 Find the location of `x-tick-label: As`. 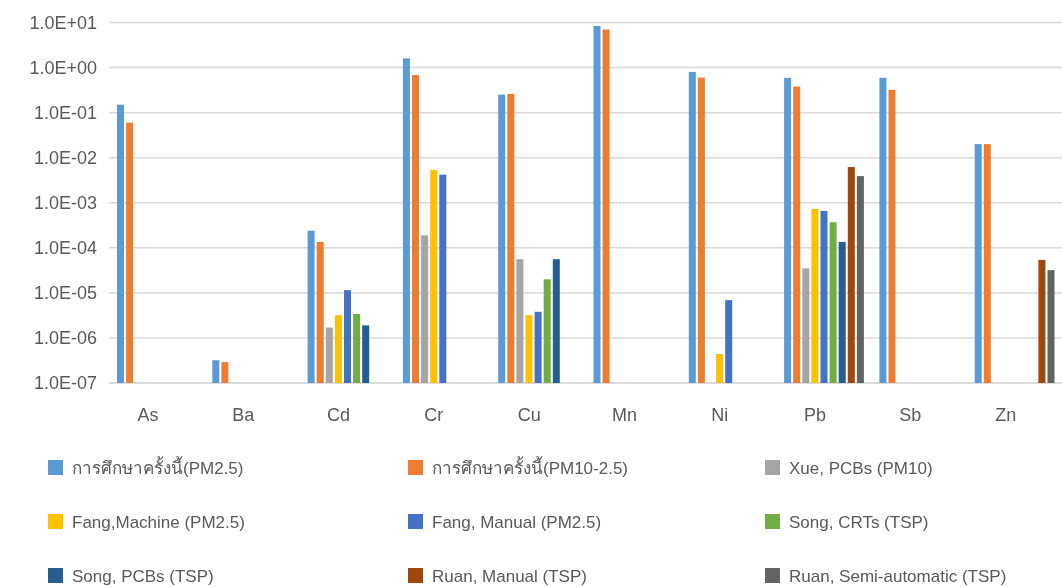

x-tick-label: As is located at coordinates (148, 415).